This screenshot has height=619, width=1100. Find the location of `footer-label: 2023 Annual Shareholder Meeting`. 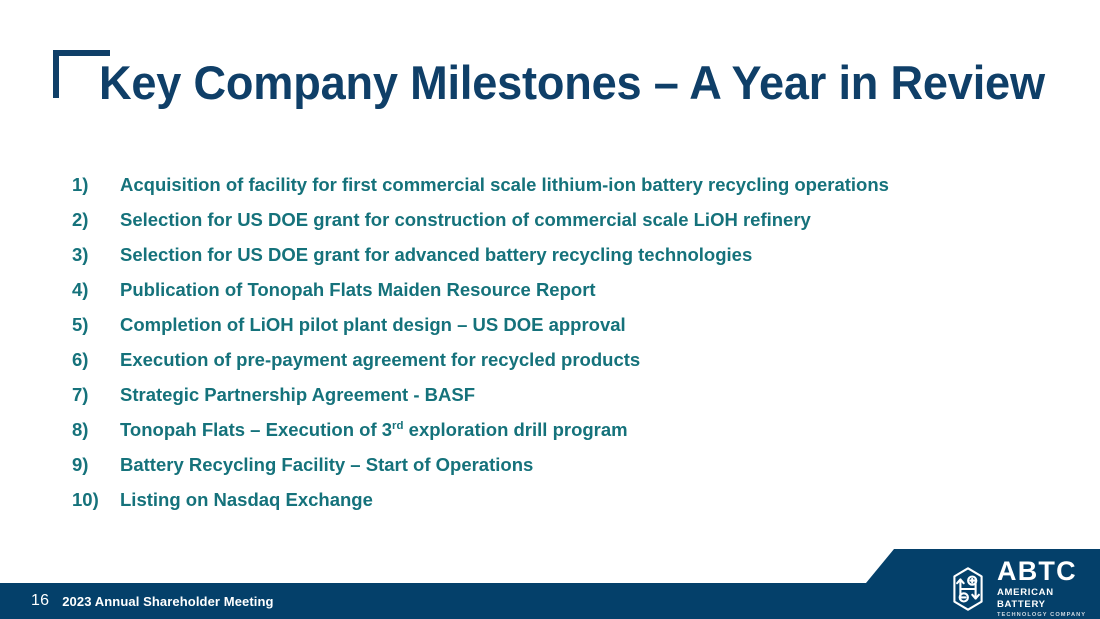

footer-label: 2023 Annual Shareholder Meeting is located at coordinates (168, 601).